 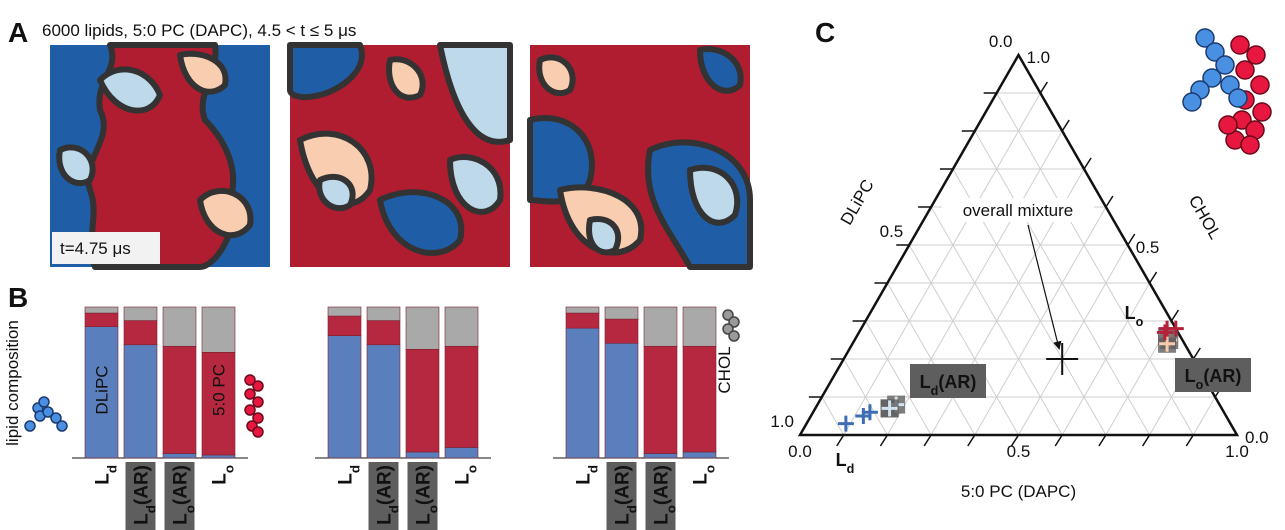 I want to click on panel-letter: B, so click(x=18, y=297).